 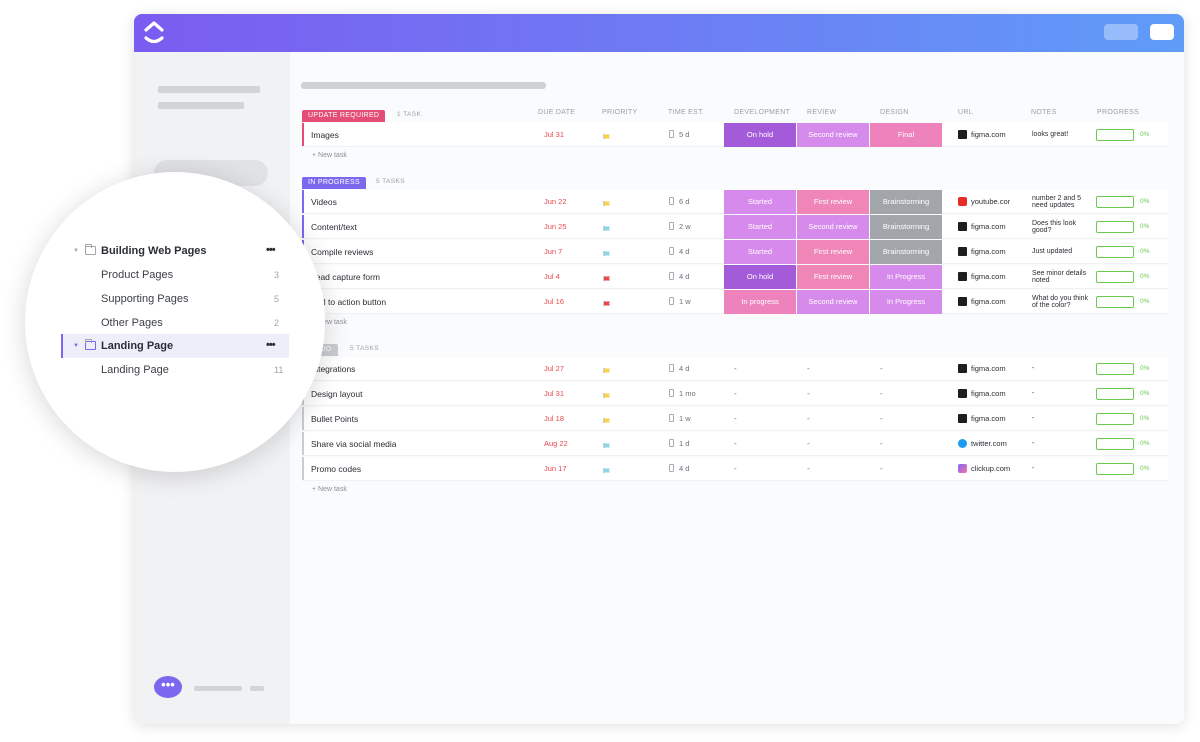 I want to click on list-item-other-pages: Other Pages, so click(x=132, y=323).